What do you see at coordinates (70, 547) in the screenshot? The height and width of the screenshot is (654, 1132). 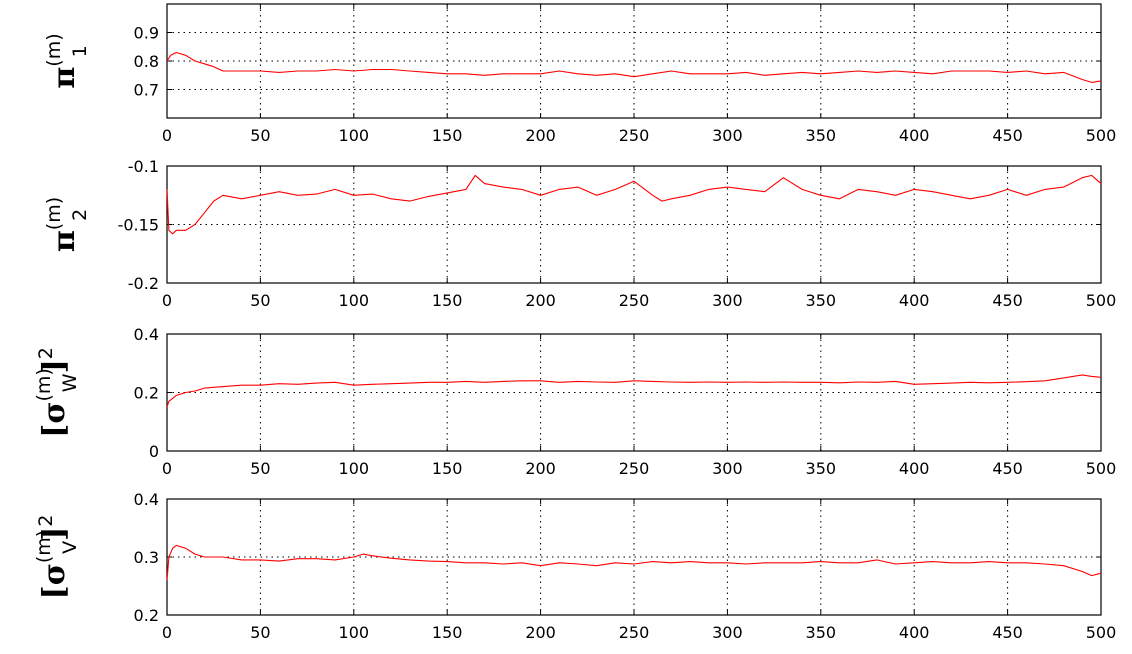 I see `ylabel-subscript: V` at bounding box center [70, 547].